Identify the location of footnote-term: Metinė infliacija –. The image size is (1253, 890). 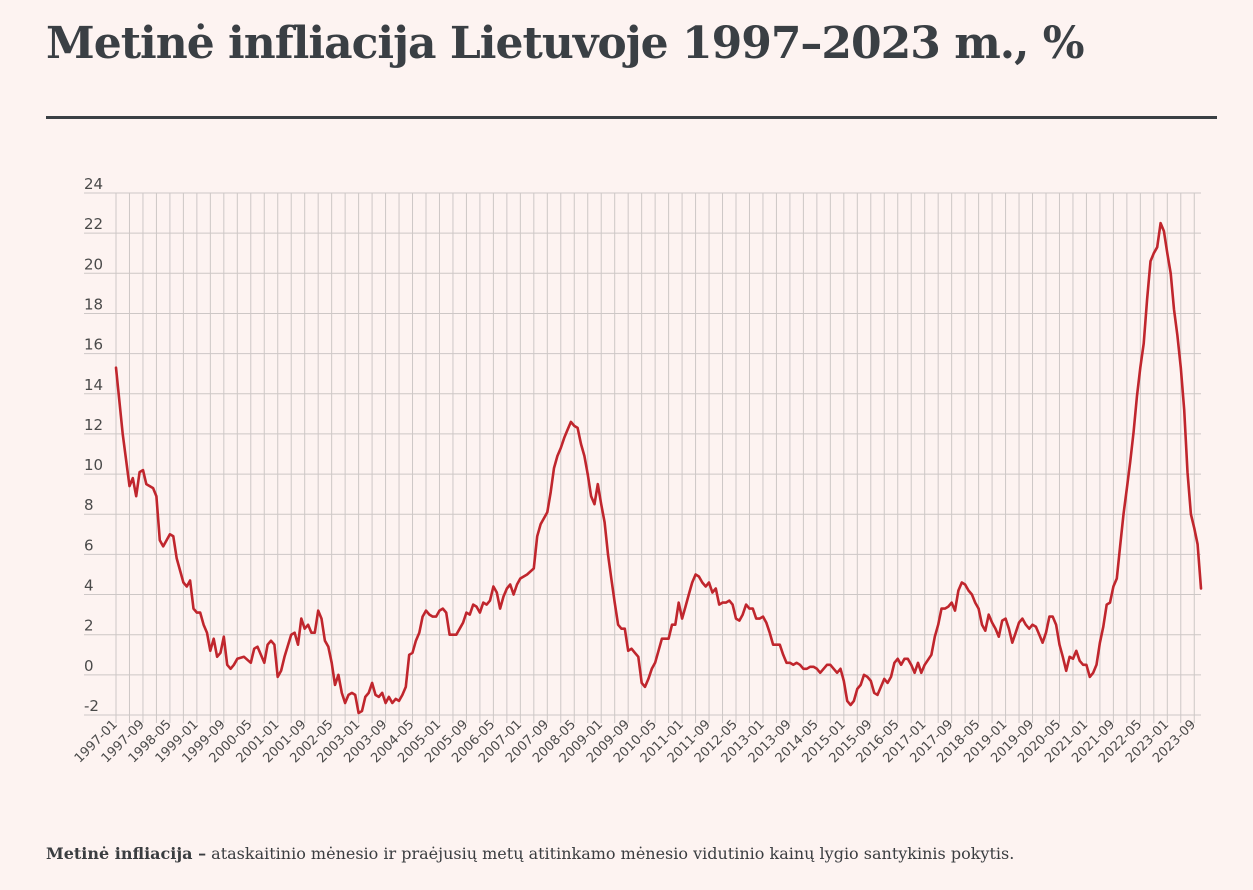
(126, 853).